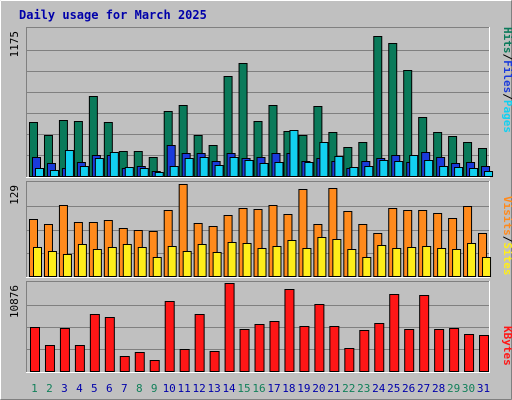 The height and width of the screenshot is (400, 512). Describe the element at coordinates (124, 388) in the screenshot. I see `x-tick-label: 7` at that location.